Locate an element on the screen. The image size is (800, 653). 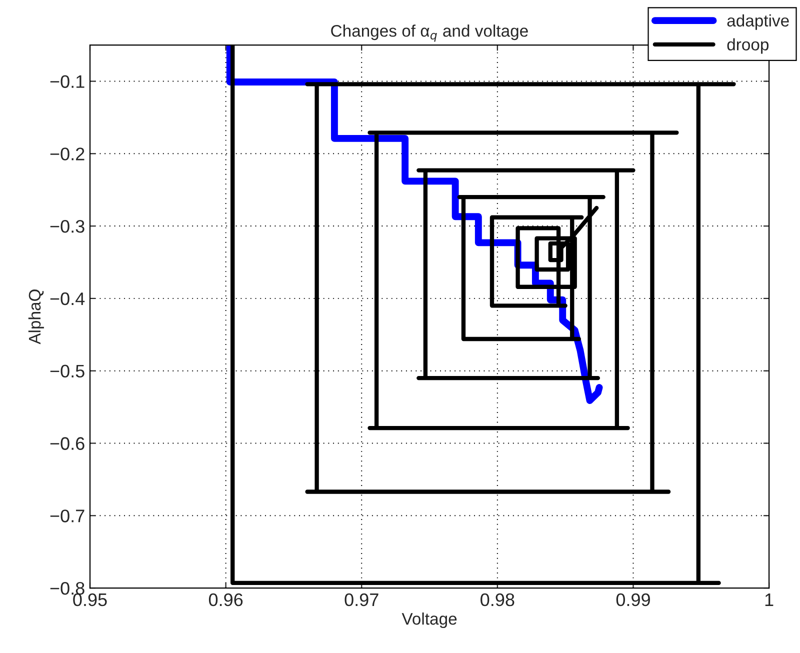
y-tick-label: −0.7 is located at coordinates (67, 516).